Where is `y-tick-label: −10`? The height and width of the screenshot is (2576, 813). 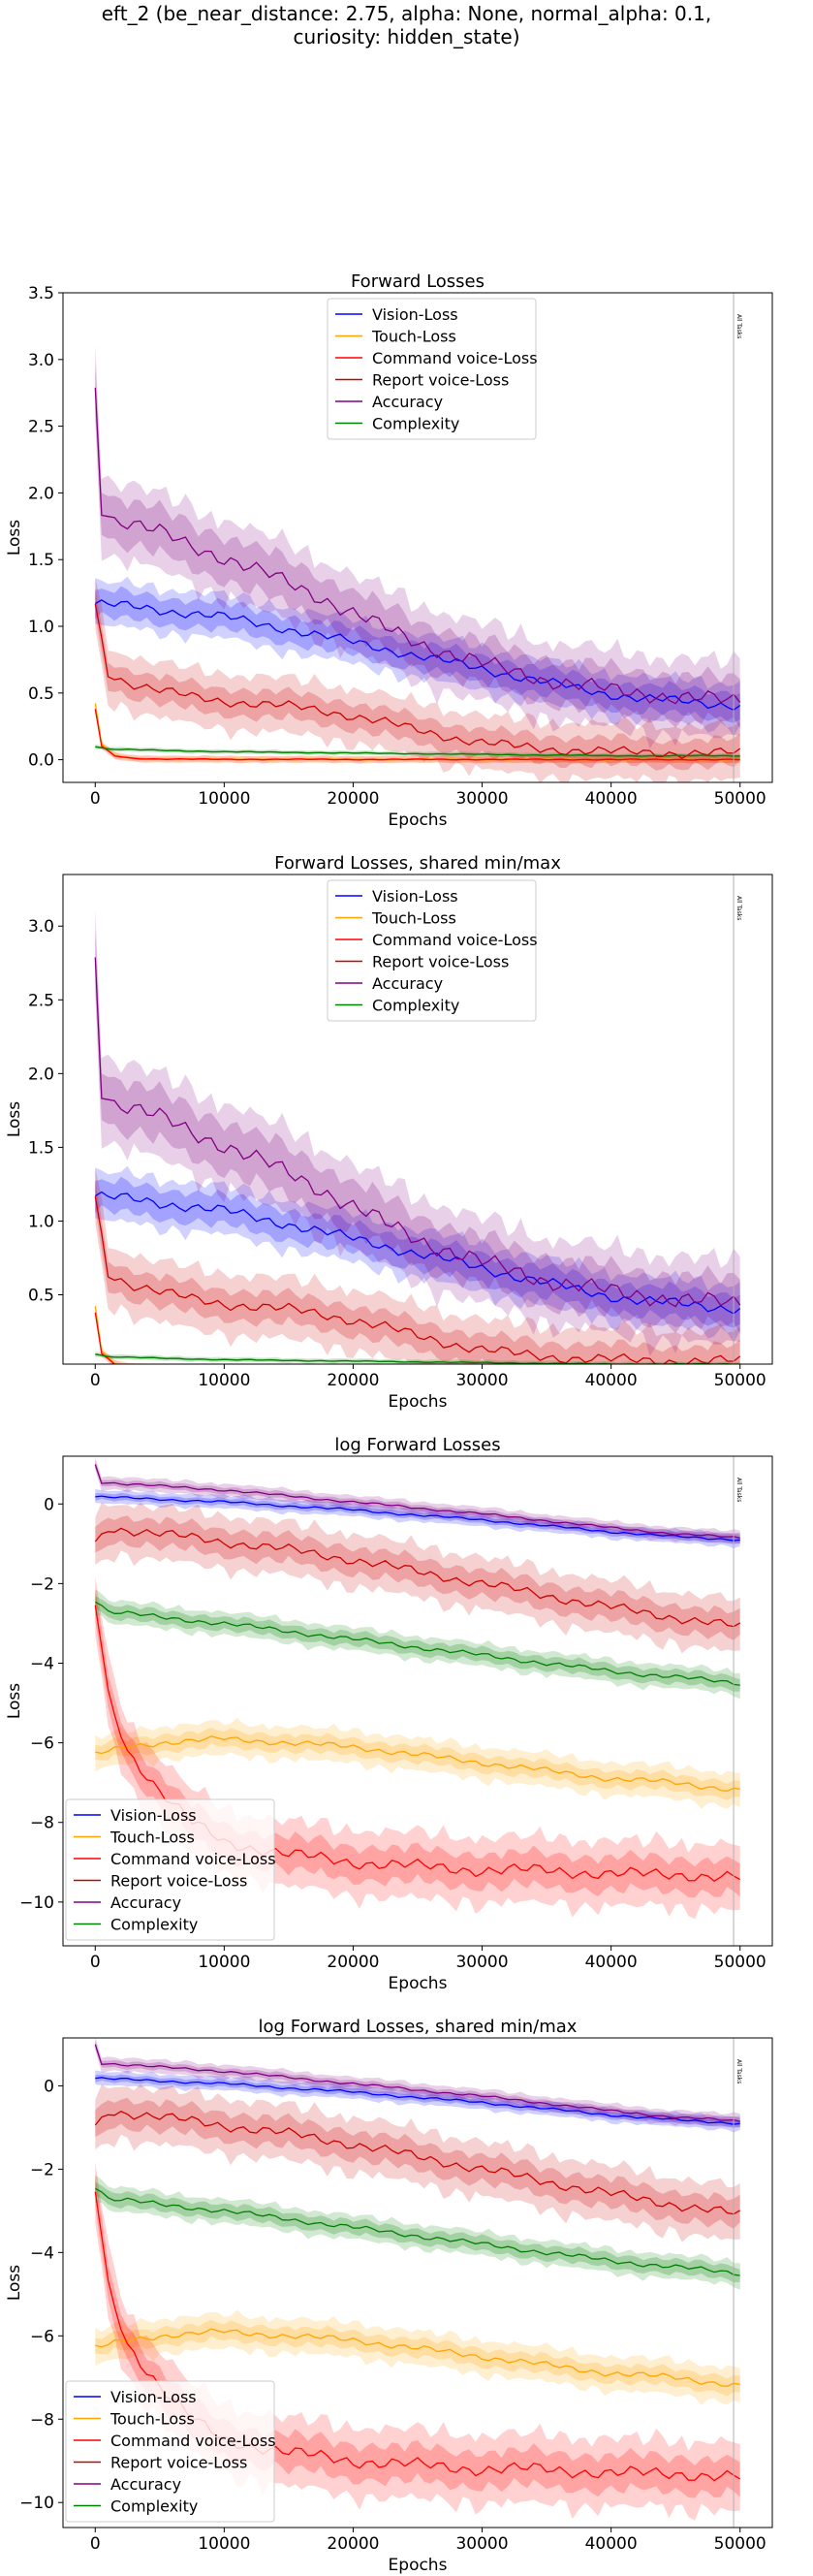
y-tick-label: −10 is located at coordinates (36, 1903).